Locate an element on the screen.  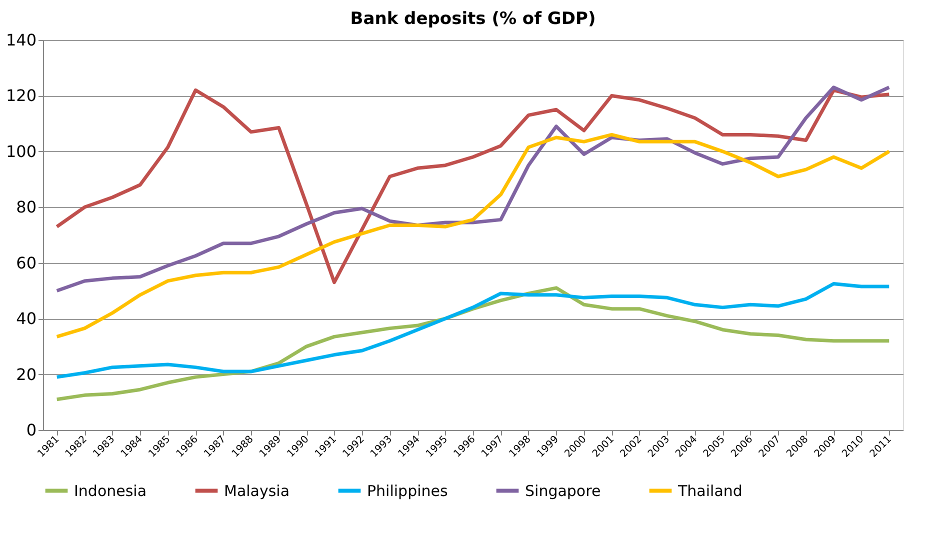
legend-label: Malaysia is located at coordinates (257, 491).